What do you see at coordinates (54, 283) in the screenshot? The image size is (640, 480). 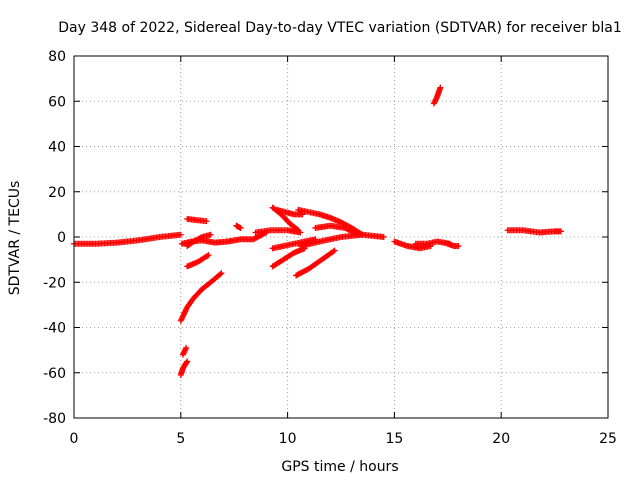 I see `y-tick-label: -20` at bounding box center [54, 283].